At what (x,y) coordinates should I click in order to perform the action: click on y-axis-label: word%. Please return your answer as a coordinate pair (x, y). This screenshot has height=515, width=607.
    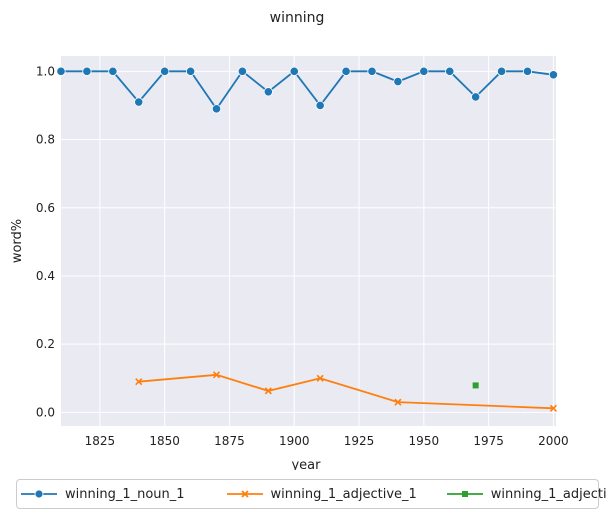
    Looking at the image, I should click on (17, 241).